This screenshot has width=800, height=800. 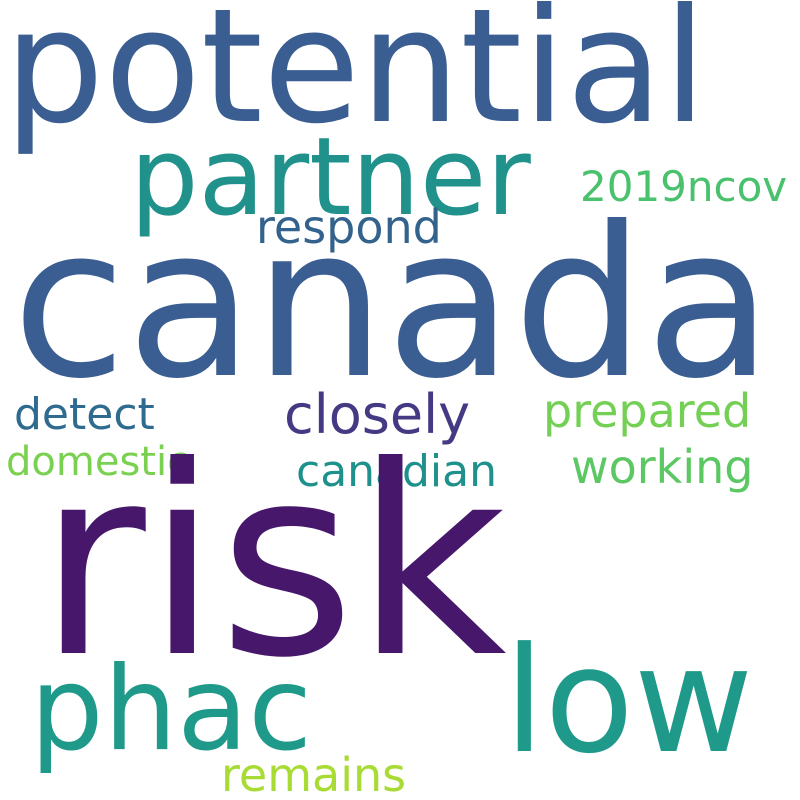 What do you see at coordinates (629, 701) in the screenshot?
I see `word-low: low` at bounding box center [629, 701].